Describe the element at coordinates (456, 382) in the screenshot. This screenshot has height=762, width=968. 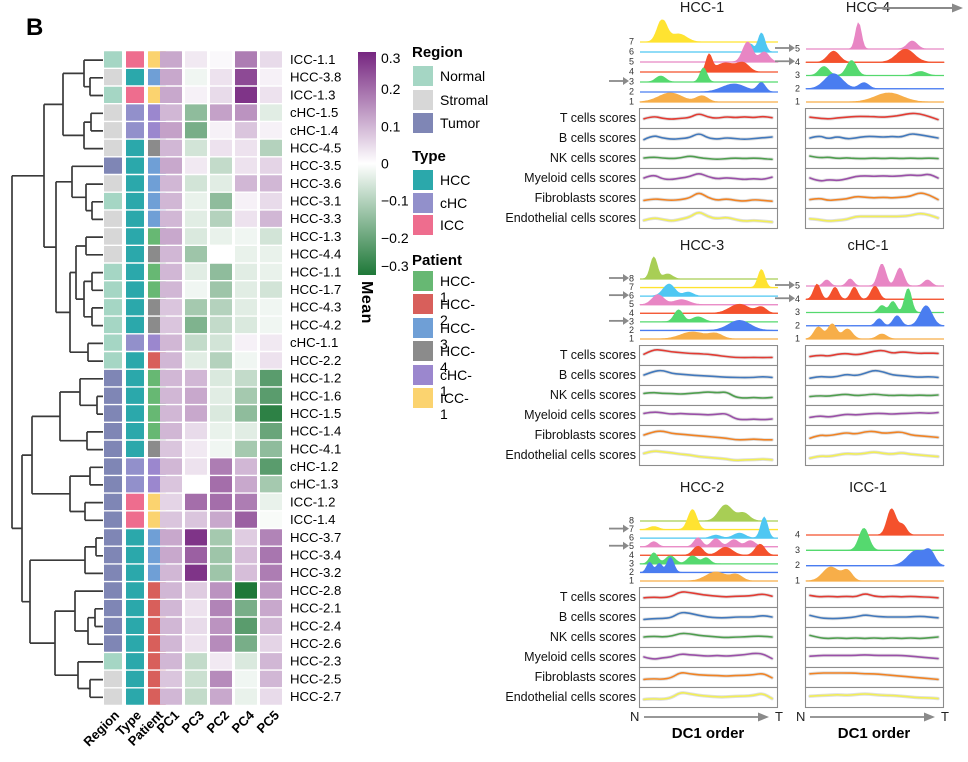
I see `legend-item-label: cHC-1` at that location.